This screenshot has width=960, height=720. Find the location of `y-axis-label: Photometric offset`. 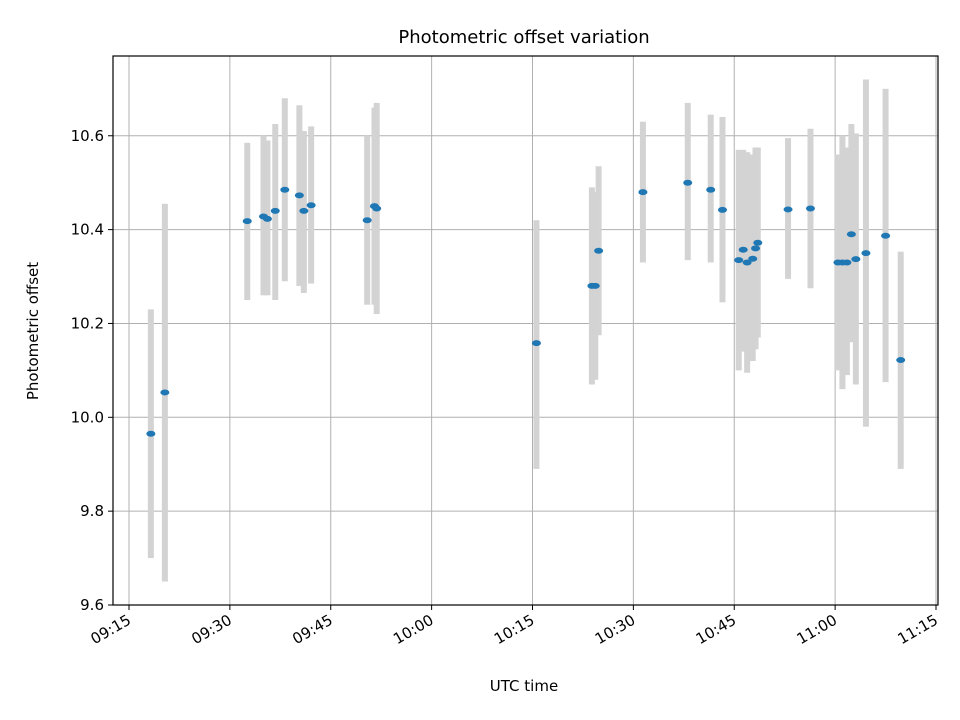

y-axis-label: Photometric offset is located at coordinates (33, 331).